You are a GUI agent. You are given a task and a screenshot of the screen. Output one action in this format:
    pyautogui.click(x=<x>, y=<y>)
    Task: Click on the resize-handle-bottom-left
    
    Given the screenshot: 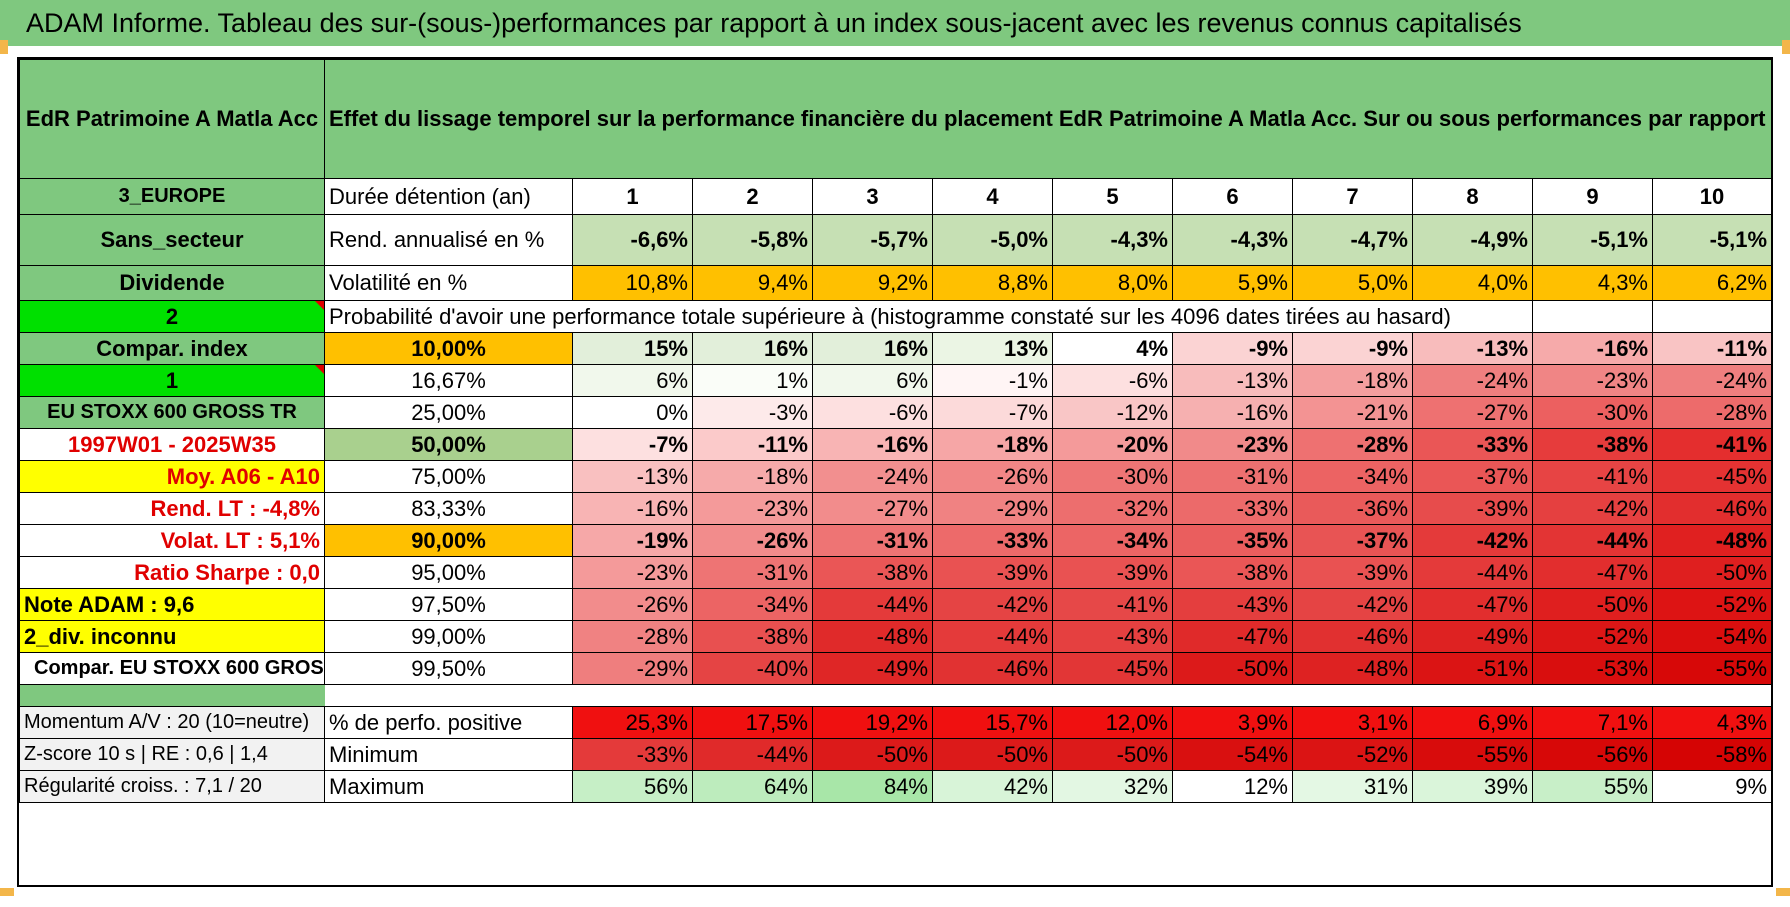 What is the action you would take?
    pyautogui.click(x=7, y=892)
    